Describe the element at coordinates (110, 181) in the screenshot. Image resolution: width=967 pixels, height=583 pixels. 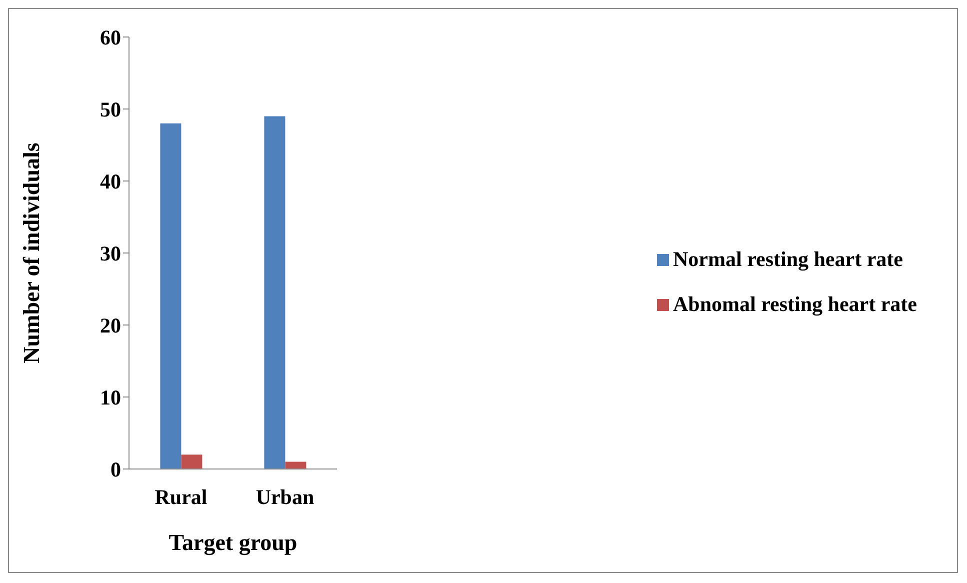
I see `y-tick-label: 40` at that location.